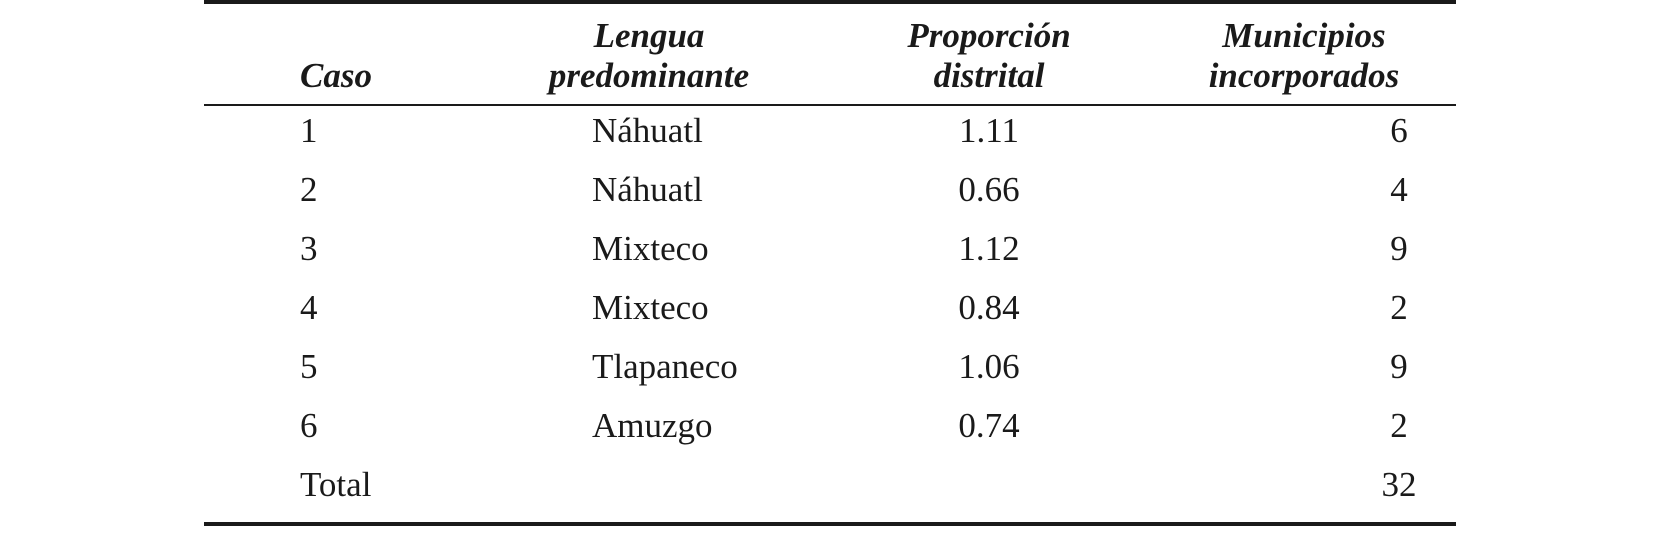 This screenshot has width=1654, height=540. What do you see at coordinates (830, 307) in the screenshot?
I see `table-row: 4 Mixteco 0.84 2` at bounding box center [830, 307].